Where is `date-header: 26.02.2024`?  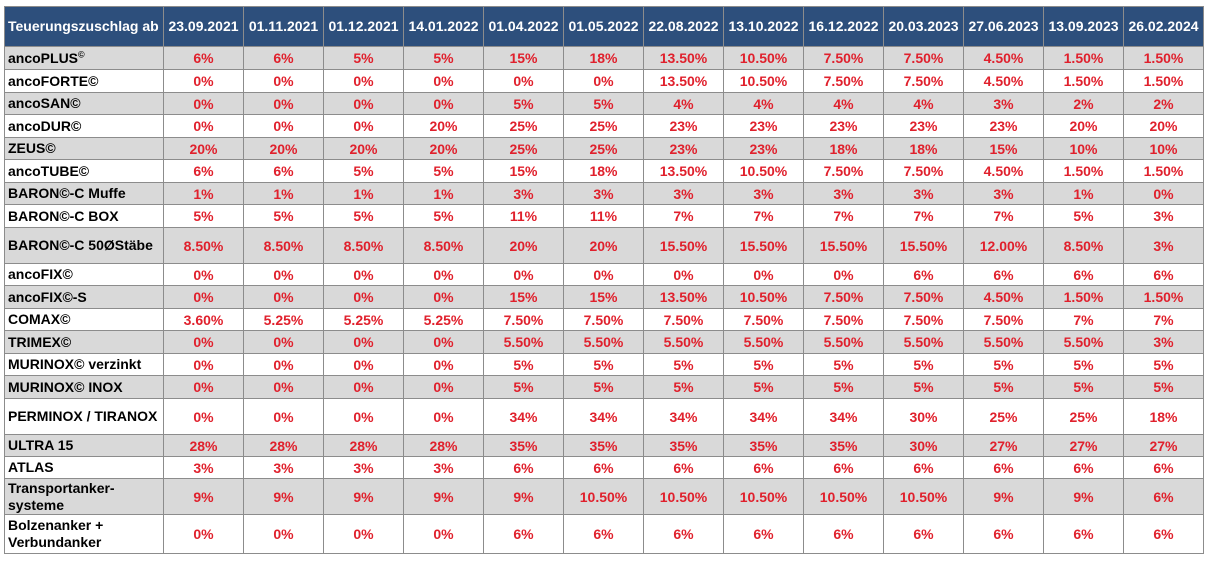
date-header: 26.02.2024 is located at coordinates (1163, 26).